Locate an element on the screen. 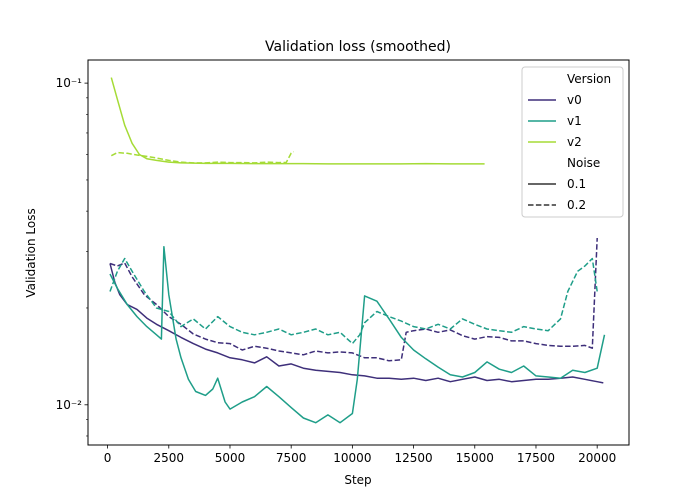  x-tick-label: 5000 is located at coordinates (230, 458).